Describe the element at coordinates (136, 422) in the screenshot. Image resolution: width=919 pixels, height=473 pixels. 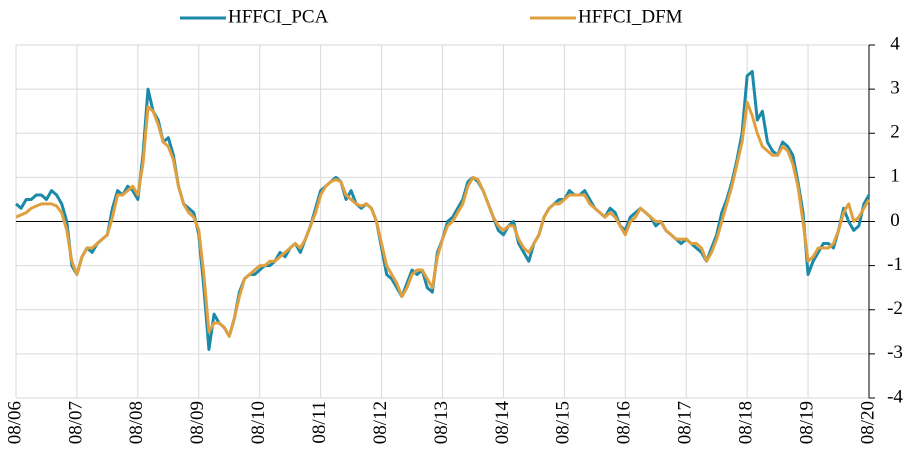
I see `x-tick-label: 08/08` at that location.